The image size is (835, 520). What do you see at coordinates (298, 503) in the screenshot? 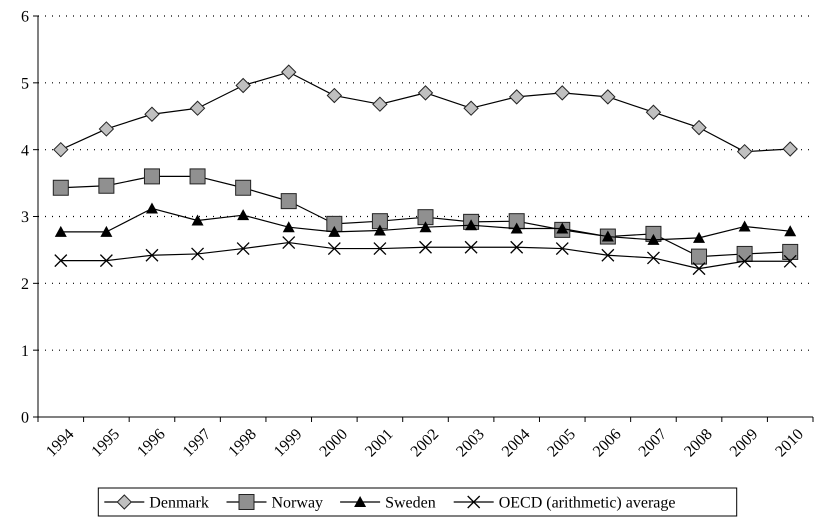
I see `legend-label: Norway` at bounding box center [298, 503].